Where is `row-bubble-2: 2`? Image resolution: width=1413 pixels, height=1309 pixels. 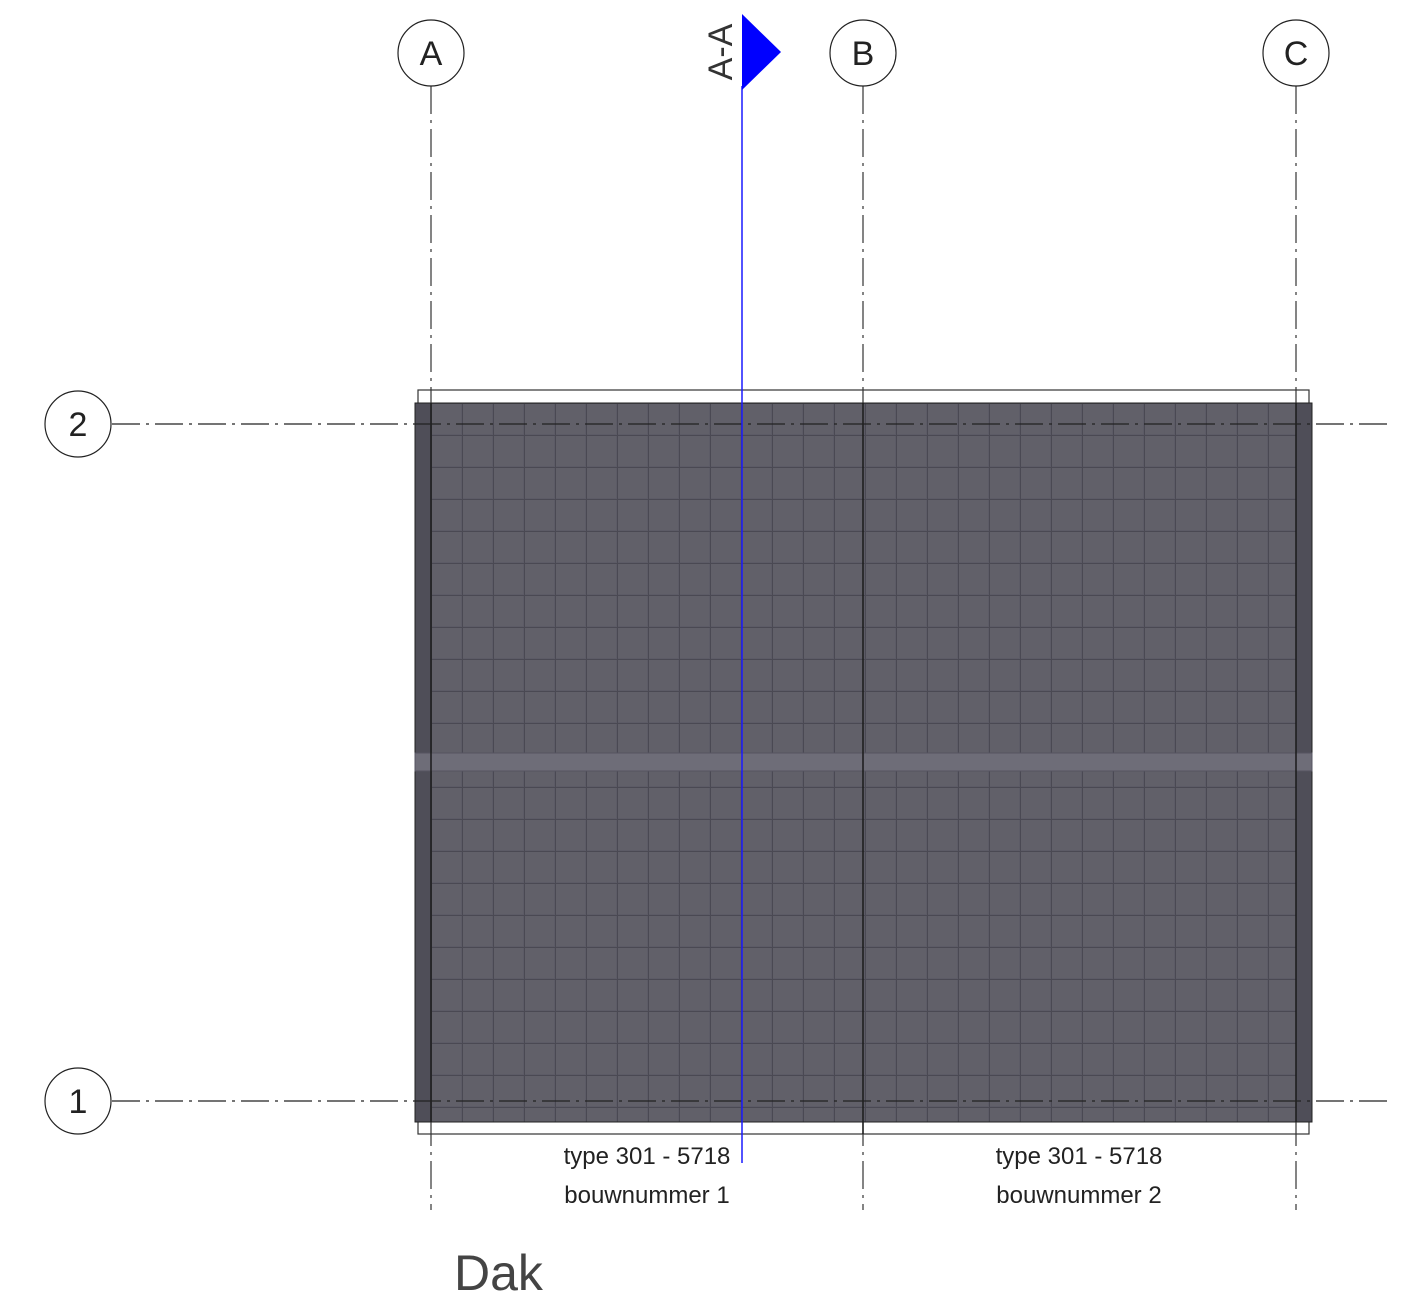
row-bubble-2: 2 is located at coordinates (78, 424).